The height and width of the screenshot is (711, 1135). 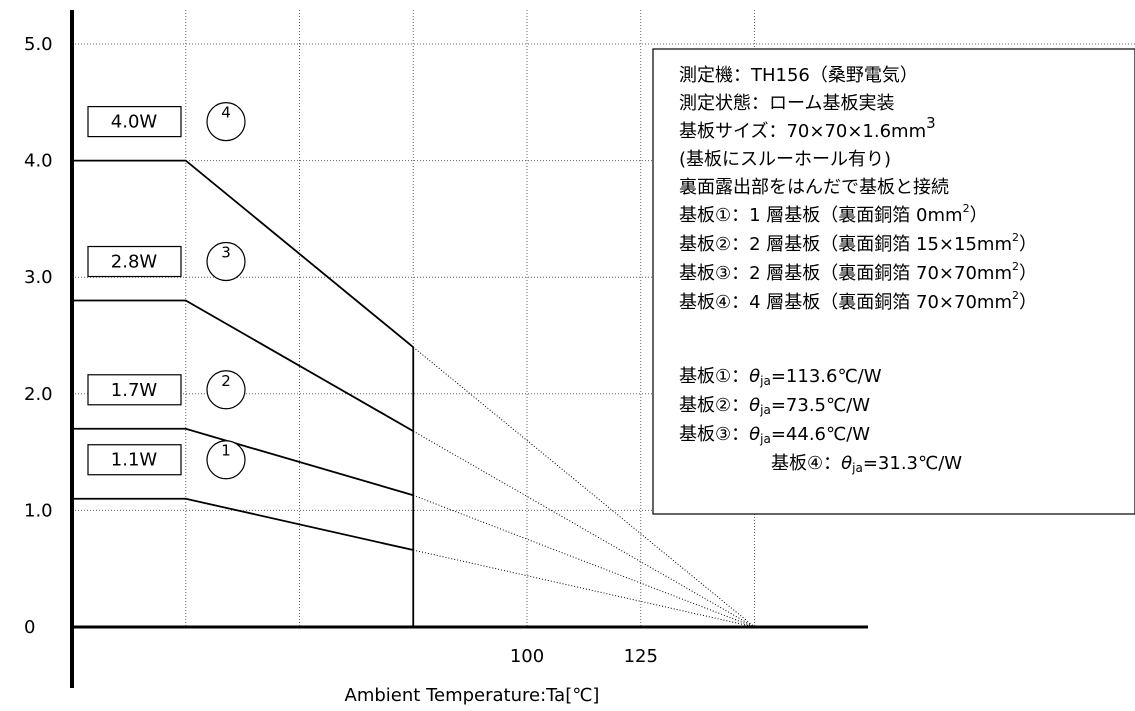 I want to click on x-tick-labels: 100 125, so click(x=584, y=656).